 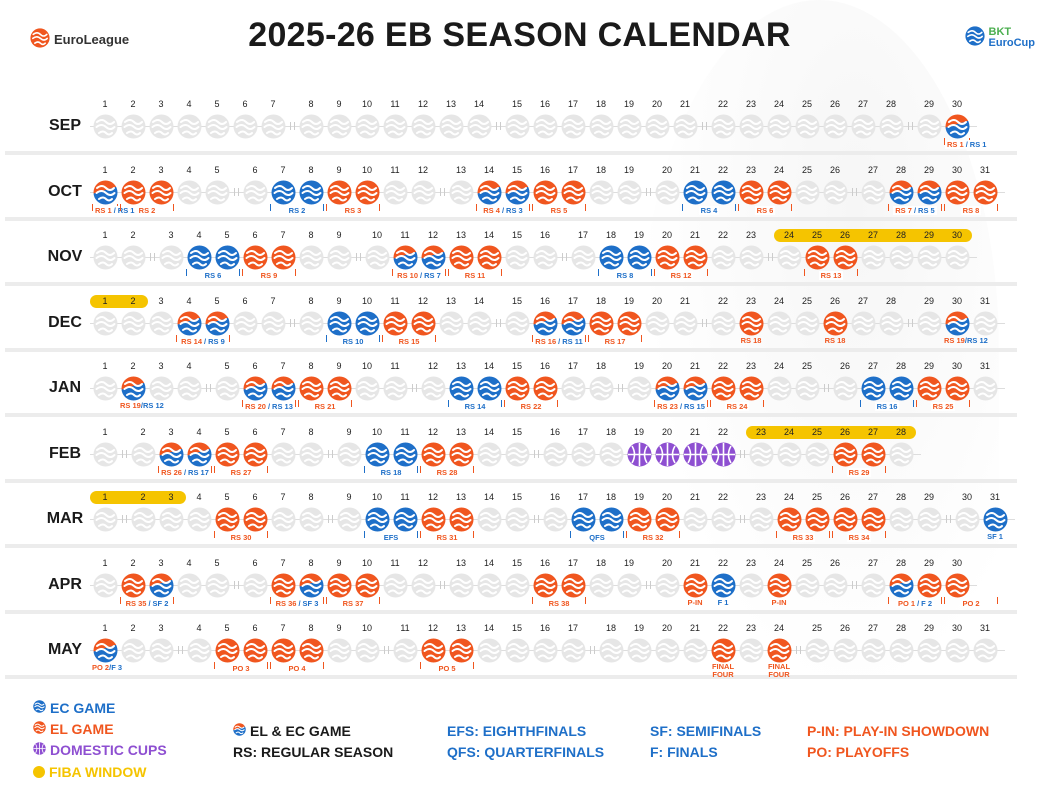 What do you see at coordinates (133, 169) in the screenshot?
I see `day-number: 2` at bounding box center [133, 169].